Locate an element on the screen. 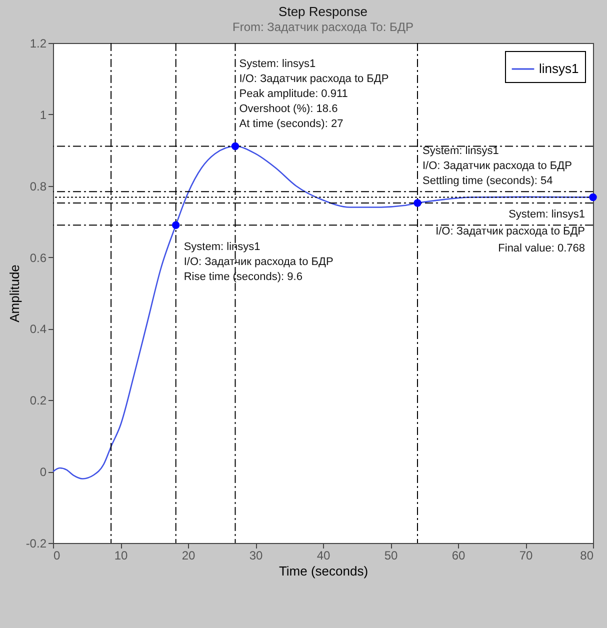 This screenshot has width=607, height=628. y-axis-title: Amplitude is located at coordinates (14, 293).